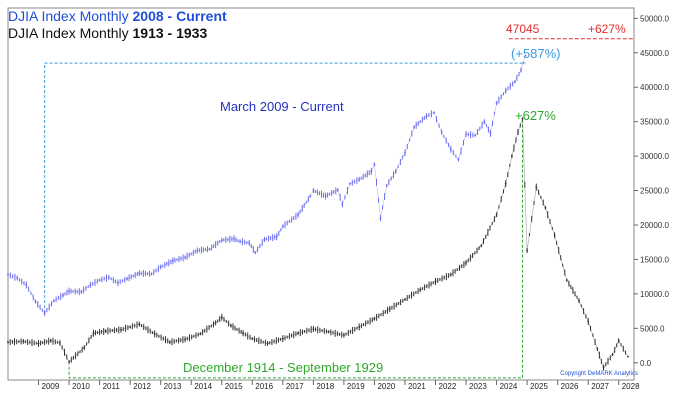 Image resolution: width=678 pixels, height=407 pixels. Describe the element at coordinates (264, 386) in the screenshot. I see `x-tick-label: 2016` at that location.